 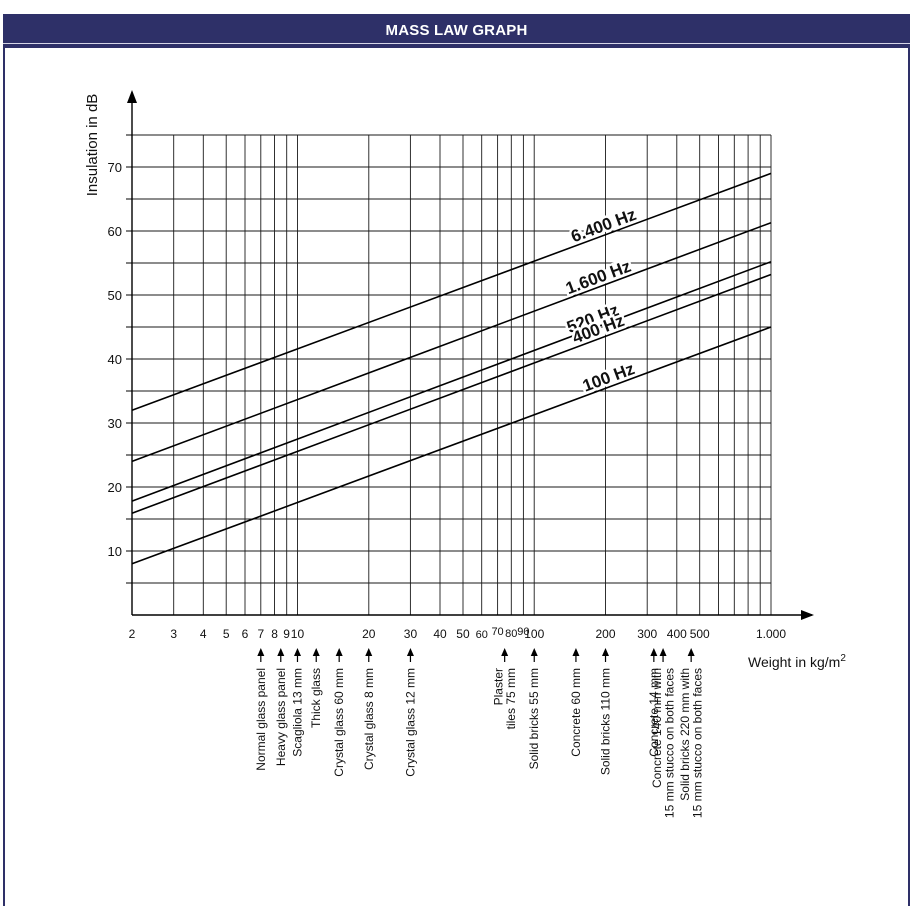 What do you see at coordinates (797, 661) in the screenshot?
I see `x-axis-label: Weight in kg/m2` at bounding box center [797, 661].